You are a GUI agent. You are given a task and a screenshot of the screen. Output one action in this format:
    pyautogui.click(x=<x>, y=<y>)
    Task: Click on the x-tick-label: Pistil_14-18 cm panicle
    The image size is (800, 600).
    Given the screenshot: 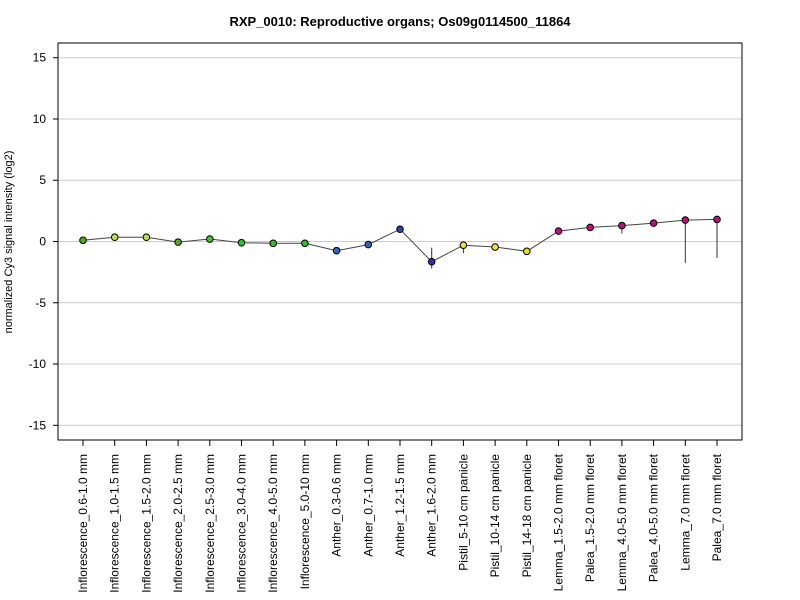 What is the action you would take?
    pyautogui.click(x=527, y=516)
    